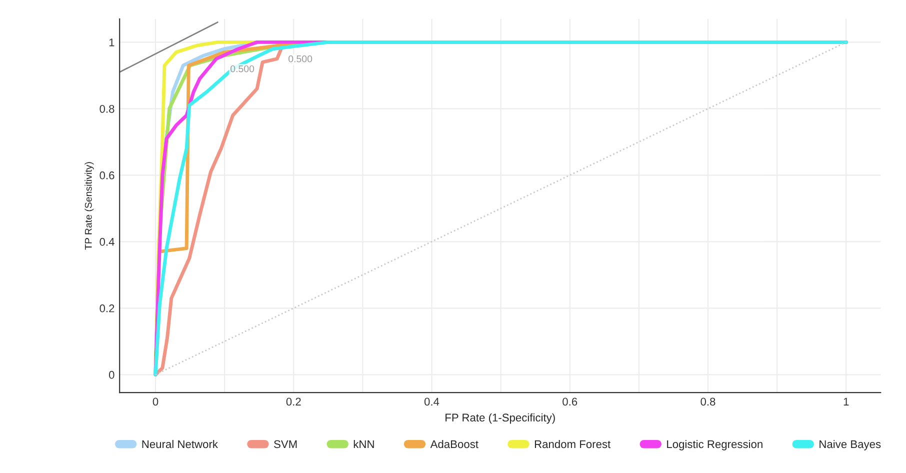 Image resolution: width=906 pixels, height=473 pixels. What do you see at coordinates (89, 206) in the screenshot?
I see `y-axis-title: TP Rate (Sensitivity)` at bounding box center [89, 206].